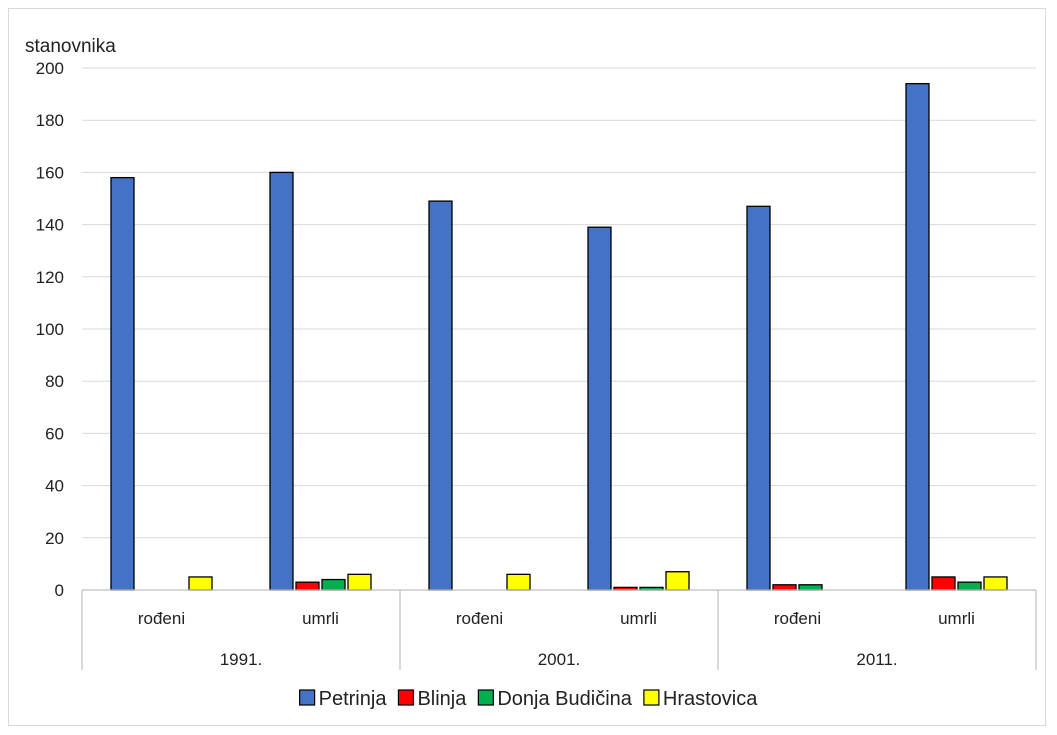 Image resolution: width=1057 pixels, height=735 pixels. What do you see at coordinates (564, 699) in the screenshot?
I see `legend-label: Donja Budičina` at bounding box center [564, 699].